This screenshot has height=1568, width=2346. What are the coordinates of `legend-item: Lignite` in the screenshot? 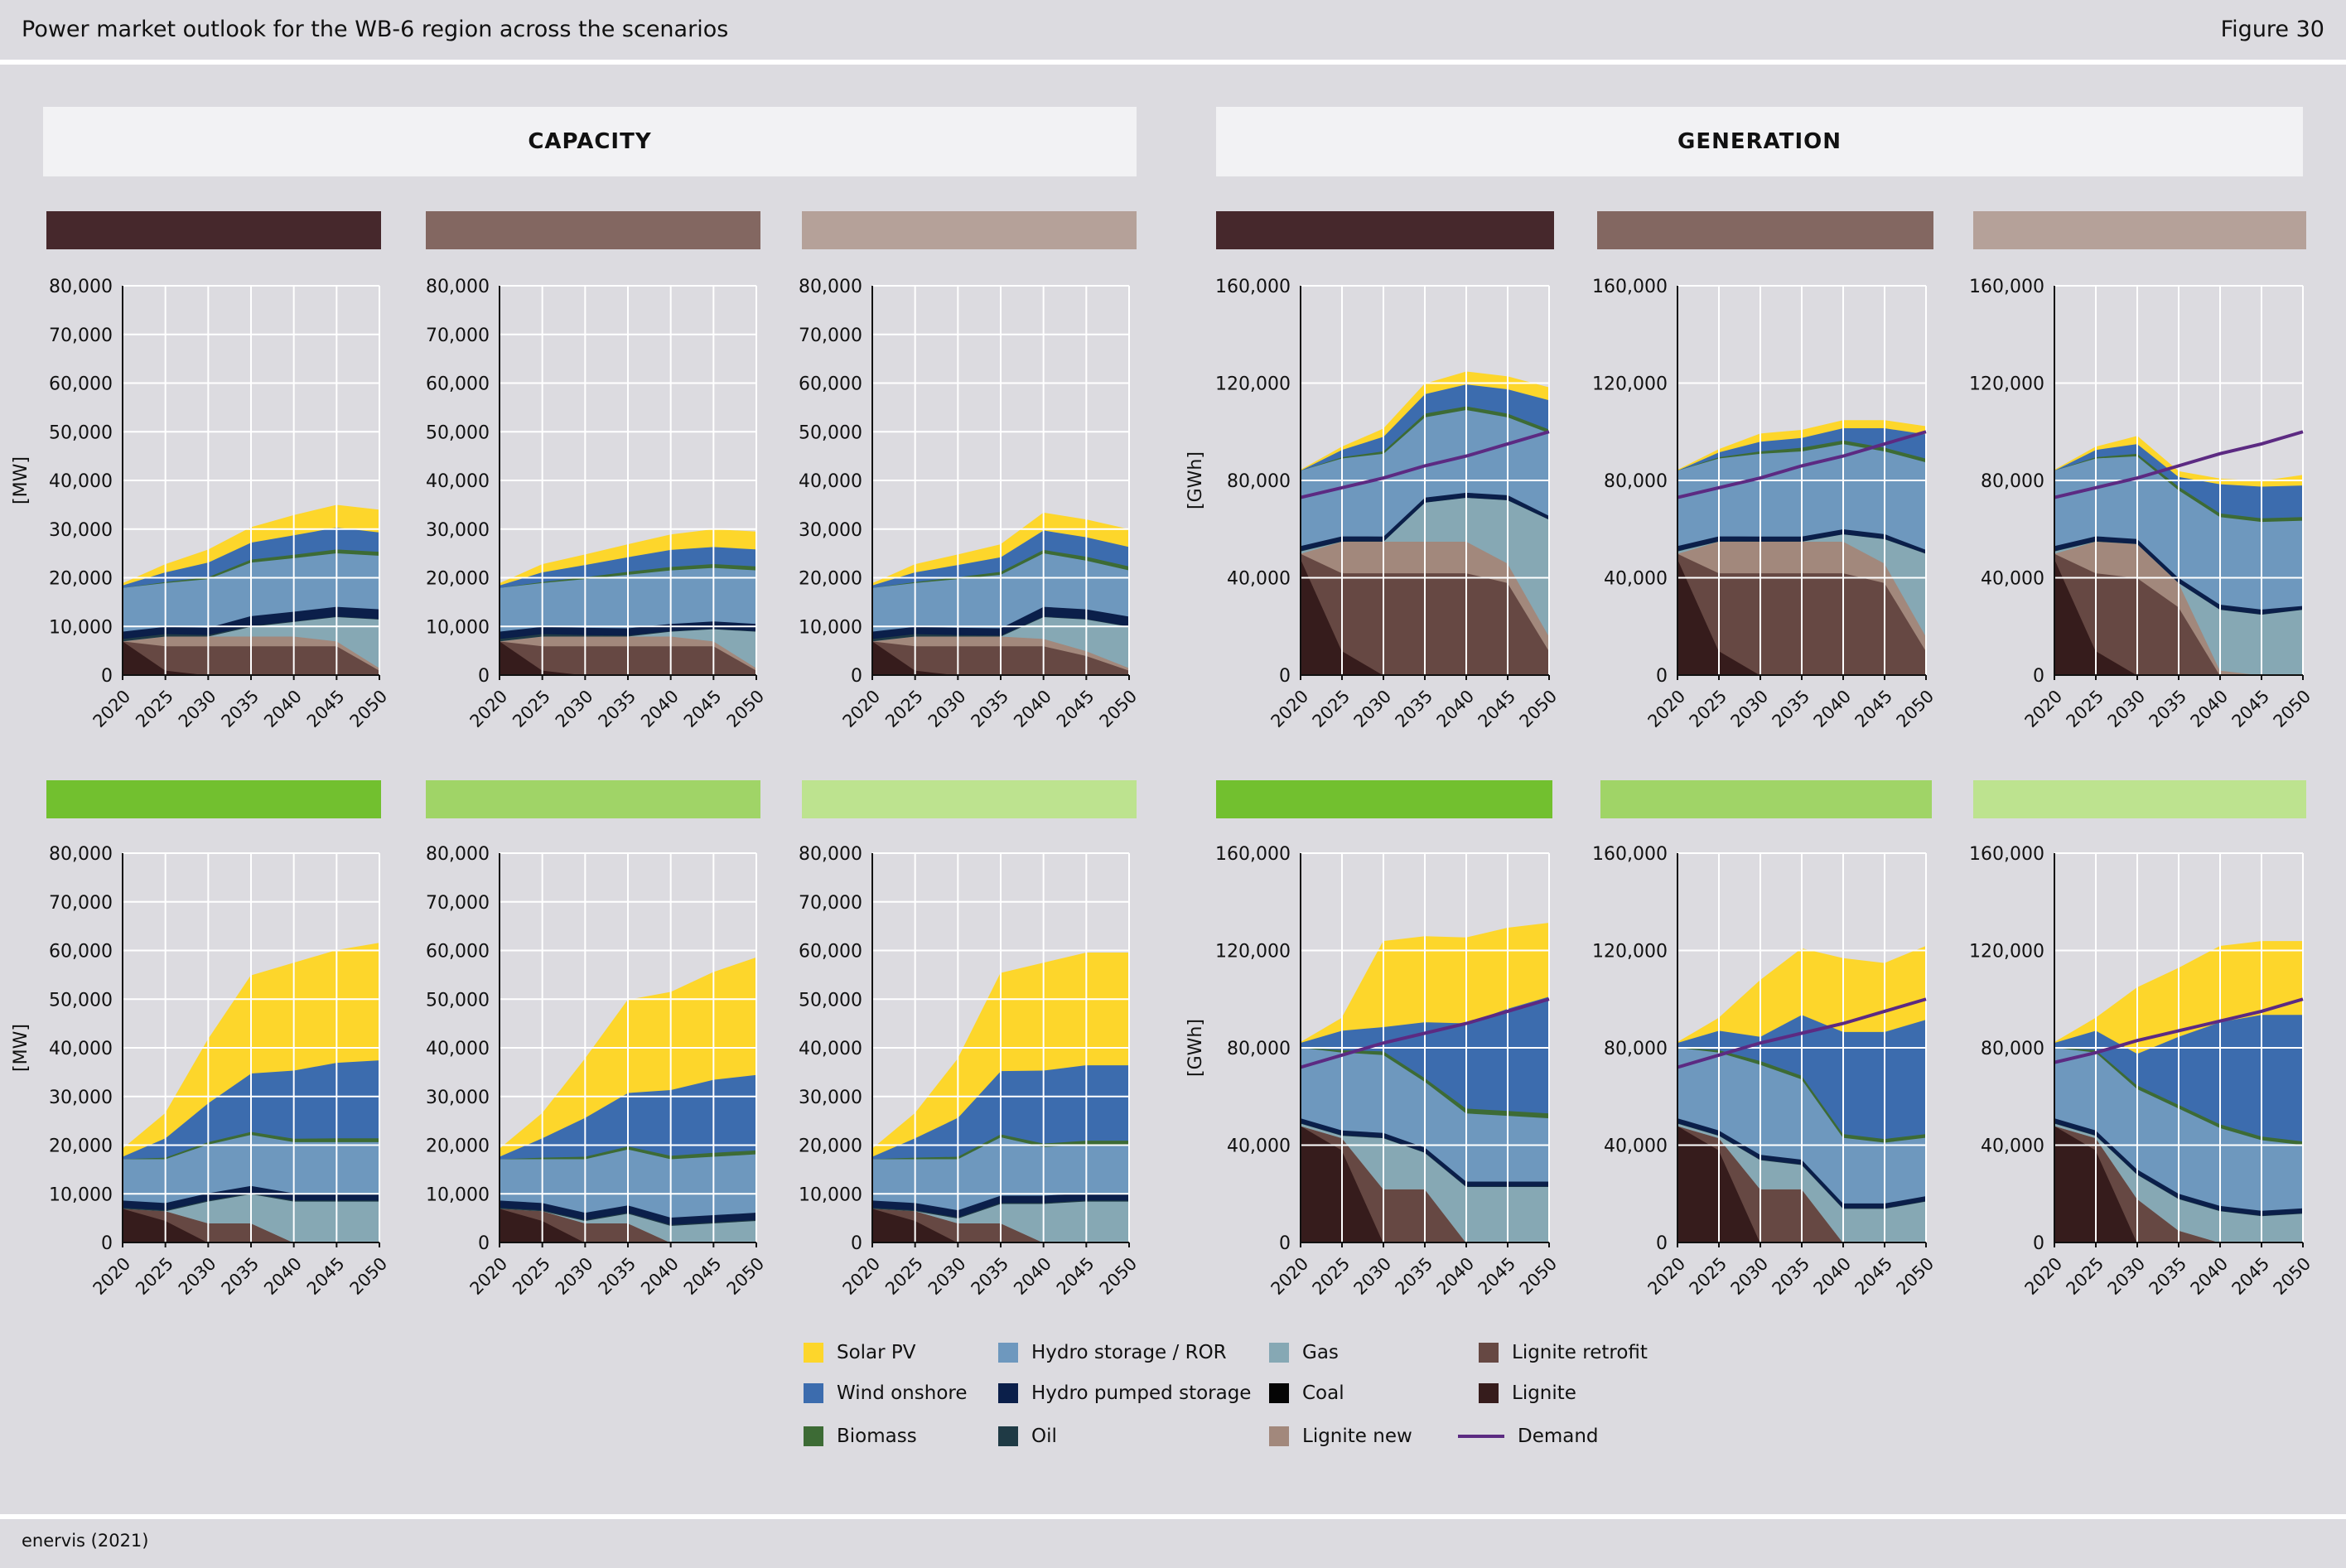 It's located at (1527, 1393).